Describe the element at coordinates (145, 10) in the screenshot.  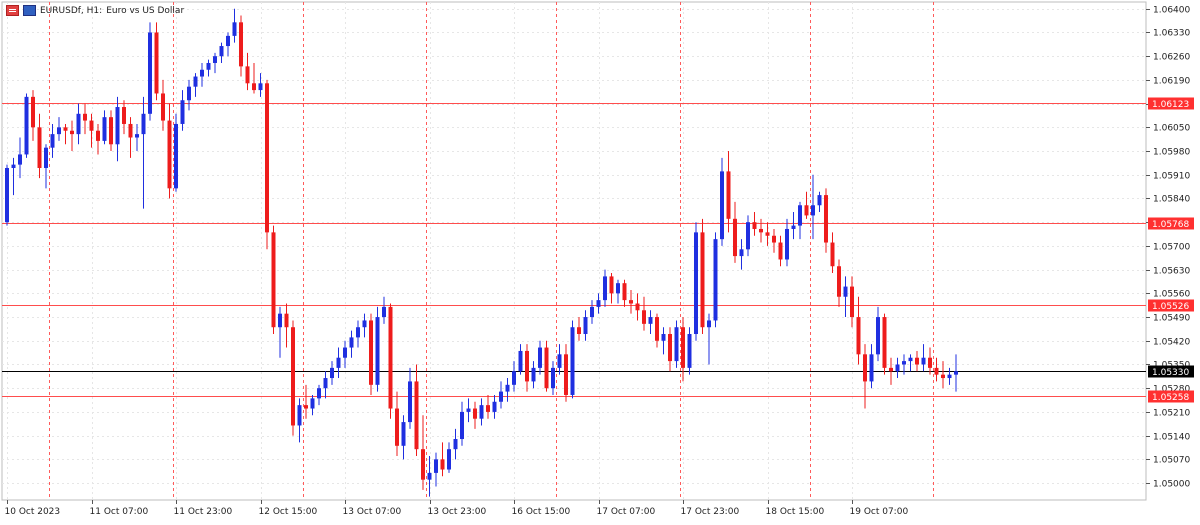
I see `chart-description: Euro vs US Dollar` at that location.